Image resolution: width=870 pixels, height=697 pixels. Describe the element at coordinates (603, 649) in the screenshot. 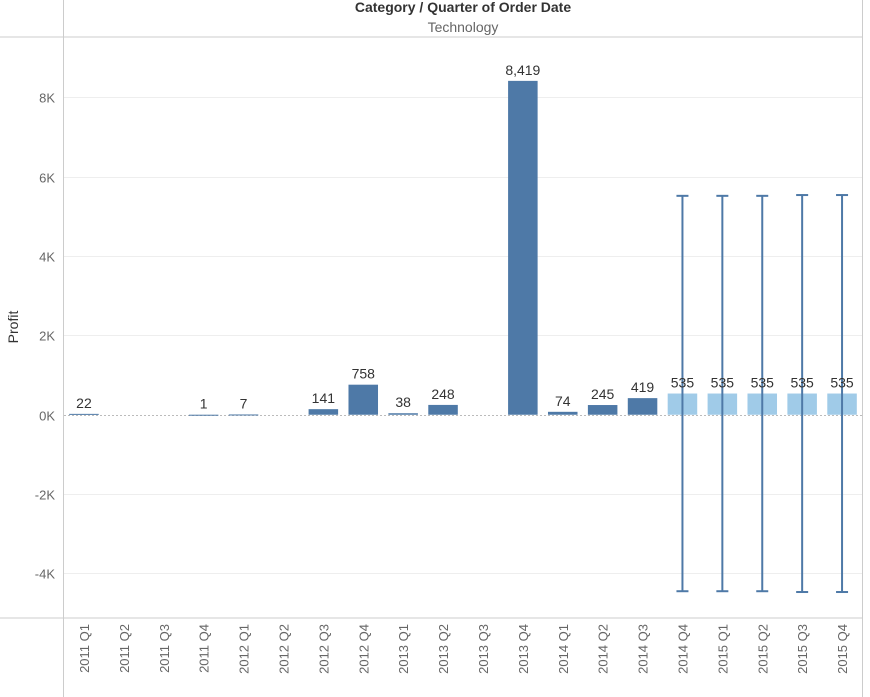

I see `x-tick-label: 2014 Q2` at that location.